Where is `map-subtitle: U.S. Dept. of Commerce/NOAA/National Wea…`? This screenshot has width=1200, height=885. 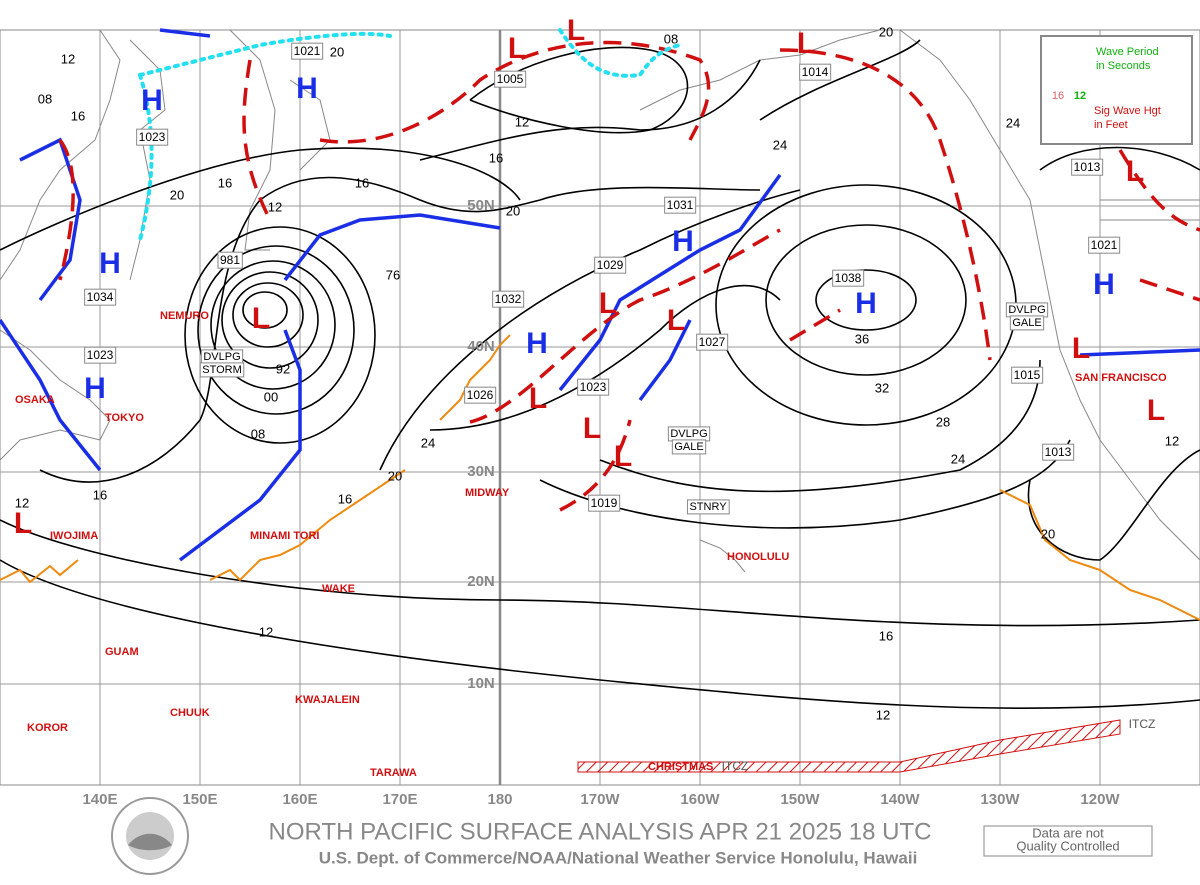
map-subtitle: U.S. Dept. of Commerce/NOAA/National Wea… is located at coordinates (618, 857).